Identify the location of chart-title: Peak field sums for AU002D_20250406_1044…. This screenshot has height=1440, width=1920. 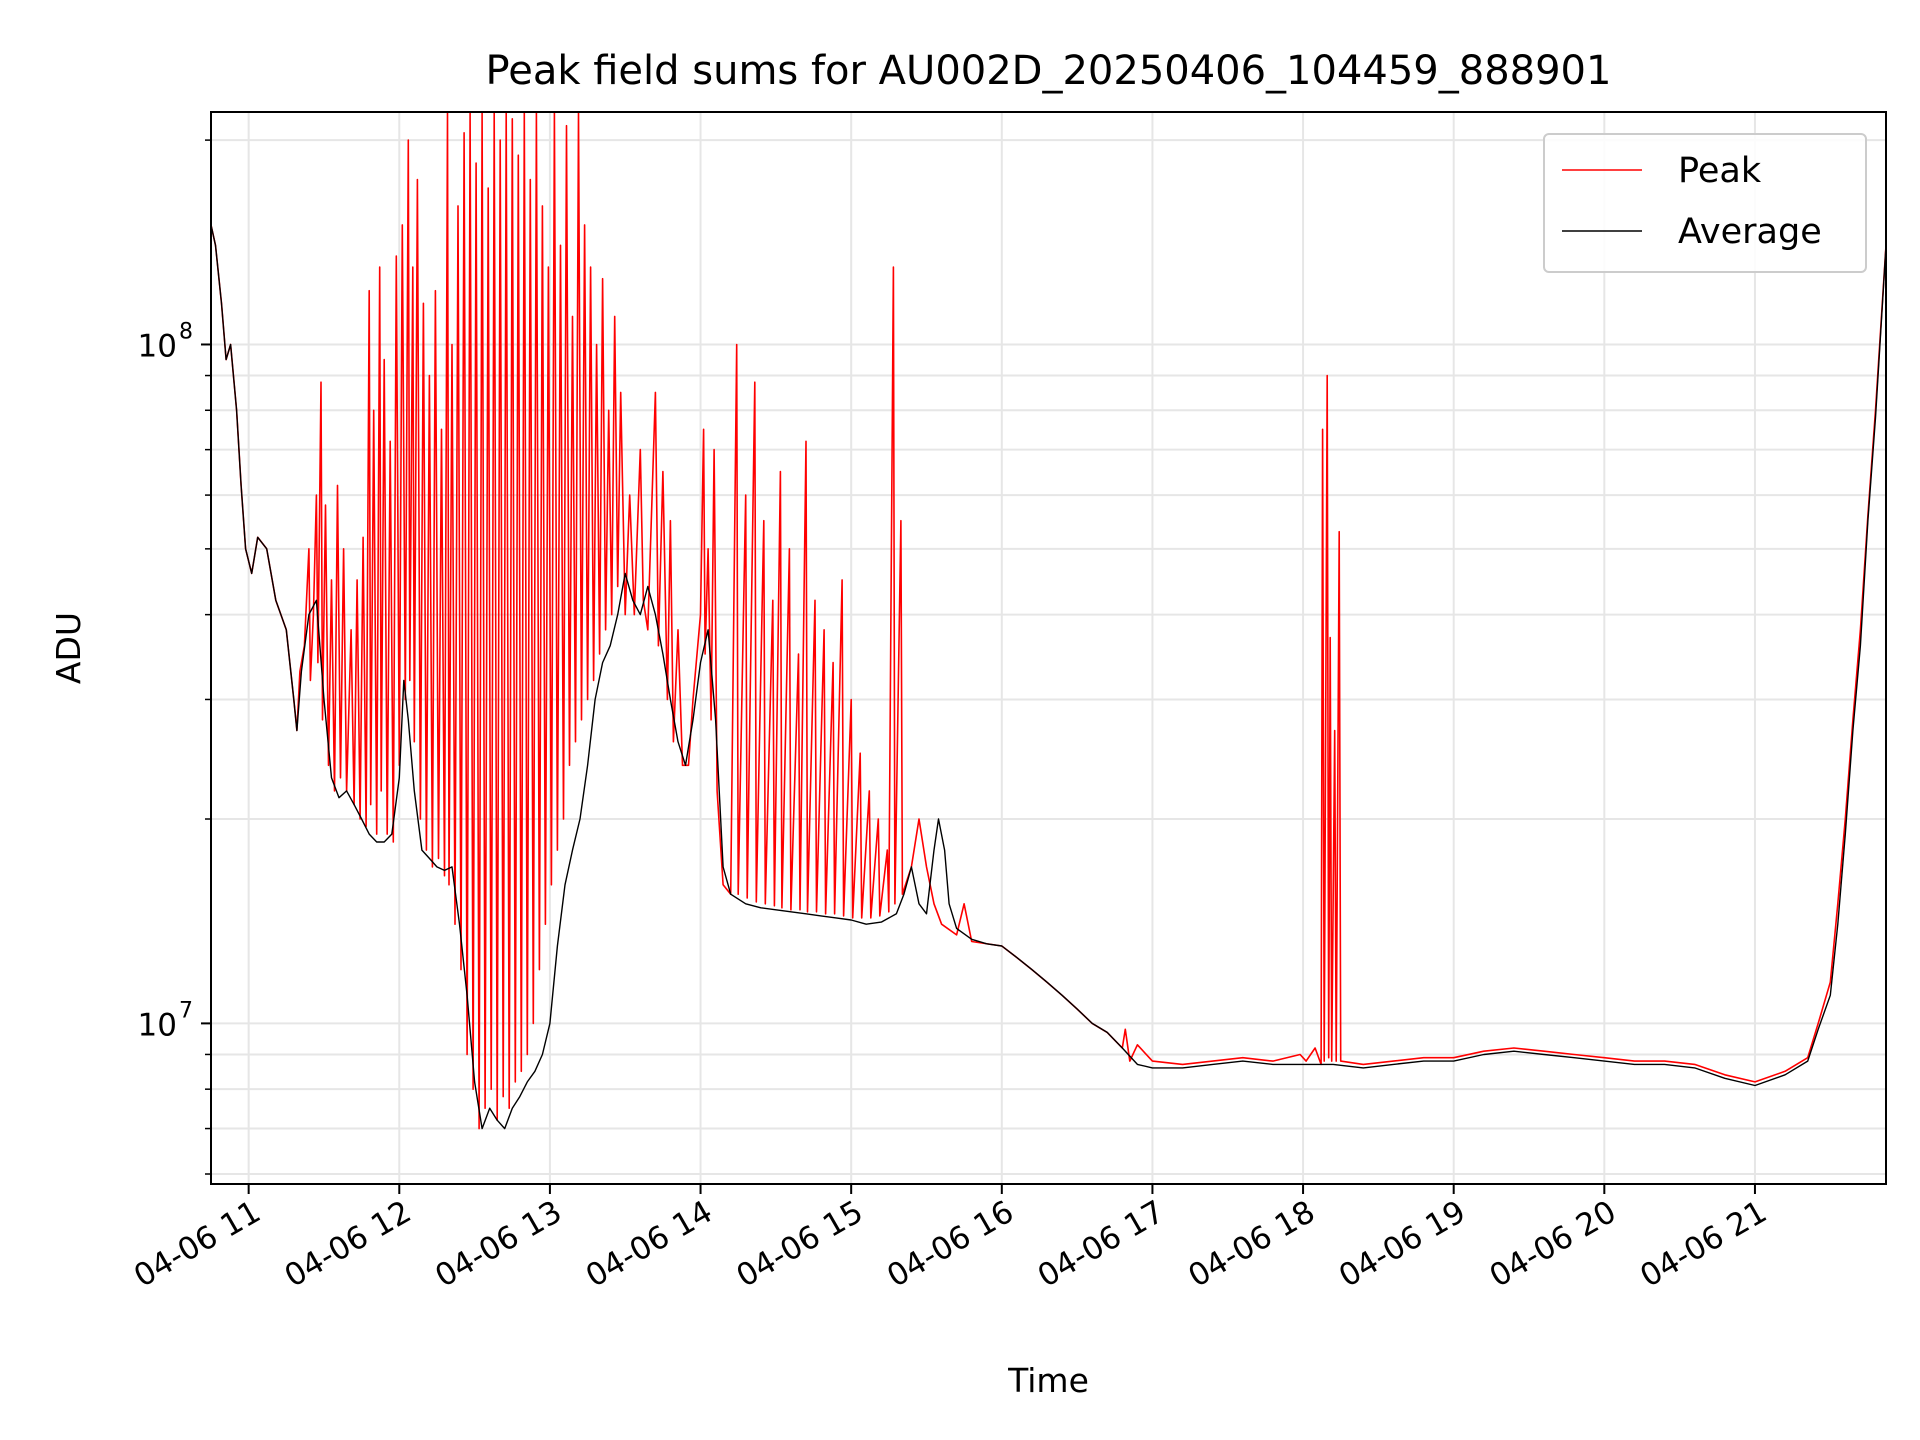
(1049, 71).